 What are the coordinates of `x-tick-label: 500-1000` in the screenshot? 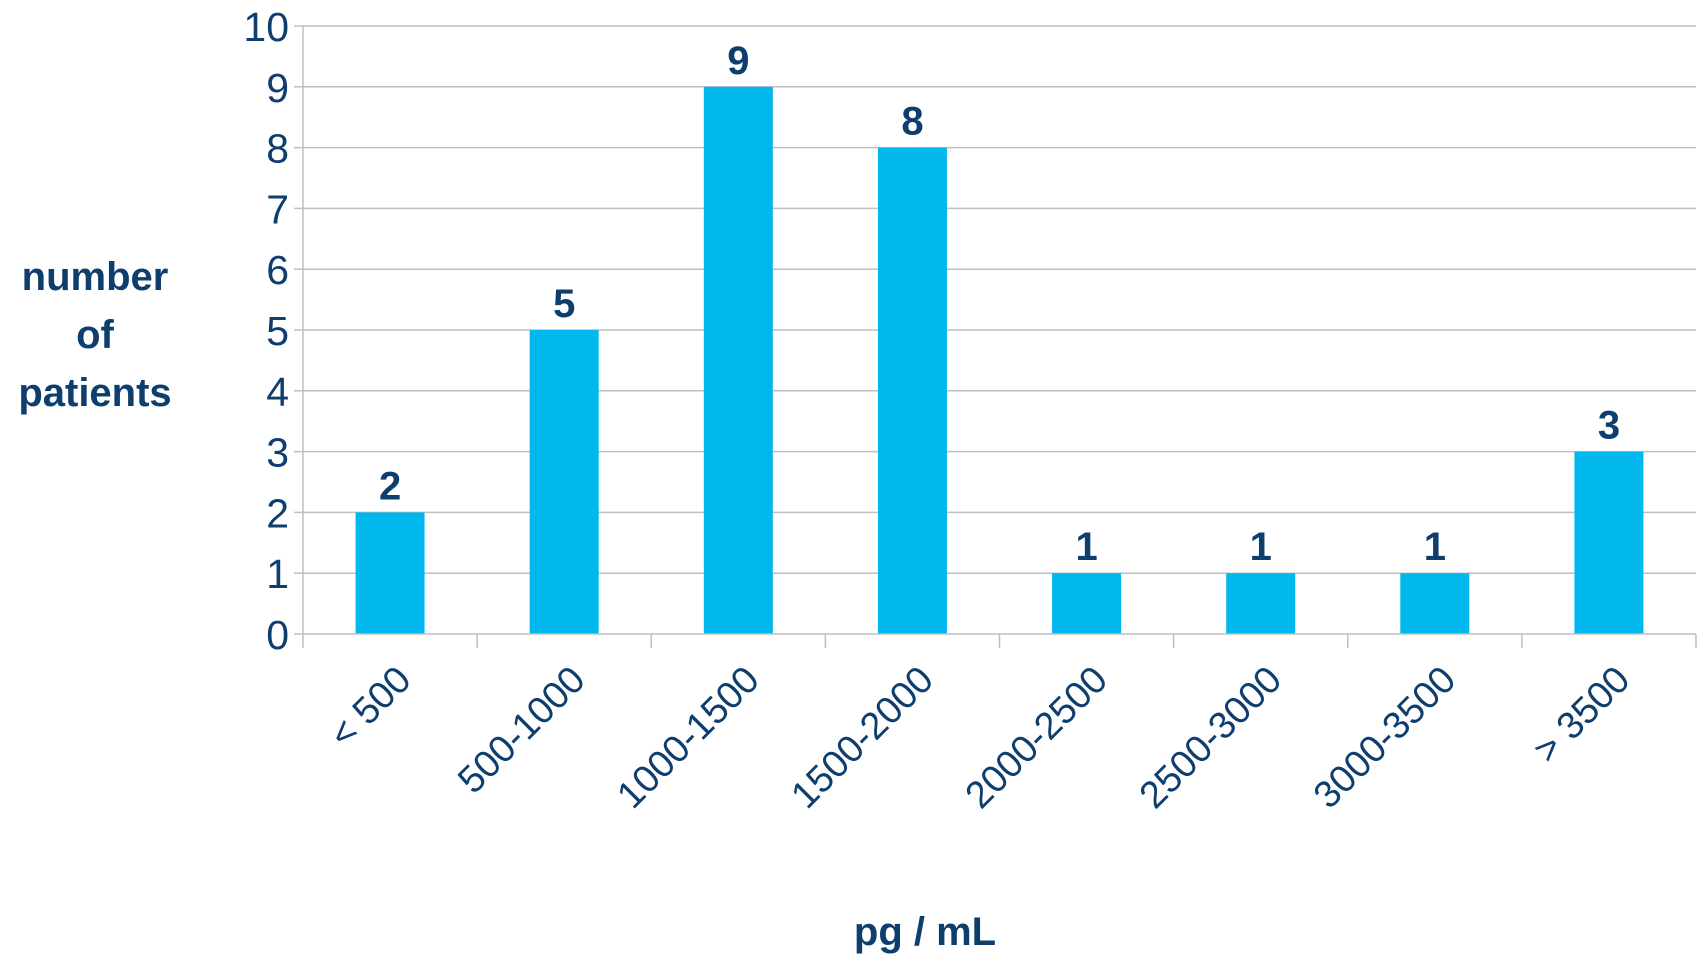 It's located at (521, 730).